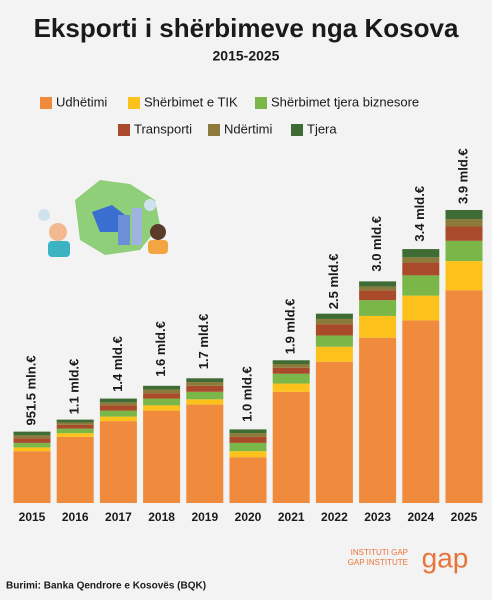 This screenshot has width=492, height=600. I want to click on x-tick-label: 2025, so click(464, 517).